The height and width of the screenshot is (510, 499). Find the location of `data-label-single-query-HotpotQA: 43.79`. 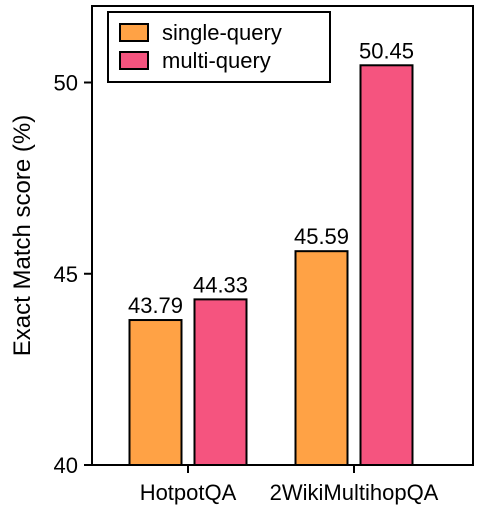

data-label-single-query-HotpotQA: 43.79 is located at coordinates (155, 305).